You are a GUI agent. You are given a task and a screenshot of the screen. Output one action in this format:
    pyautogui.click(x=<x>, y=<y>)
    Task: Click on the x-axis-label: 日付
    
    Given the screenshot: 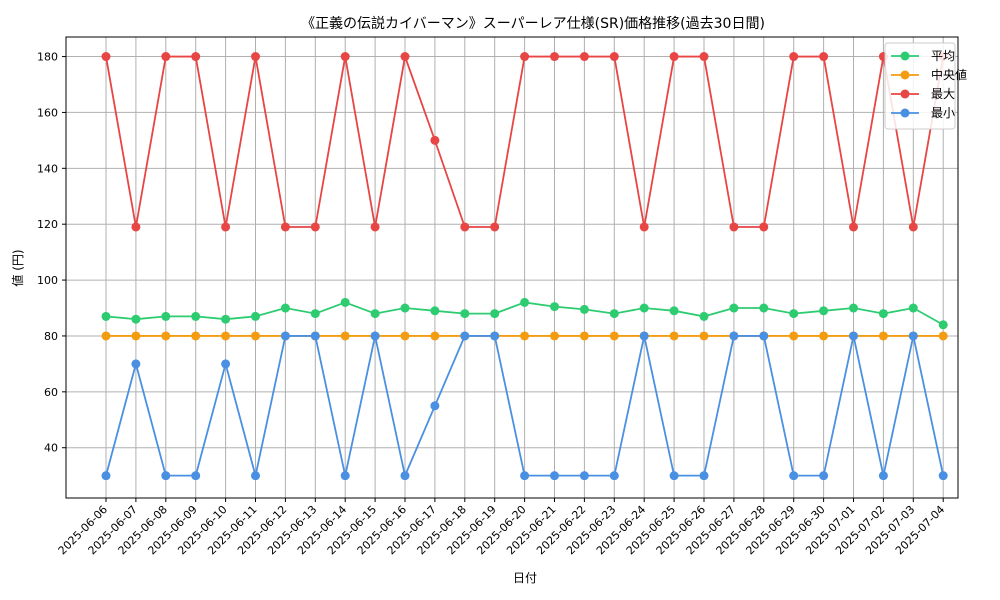 What is the action you would take?
    pyautogui.click(x=525, y=578)
    